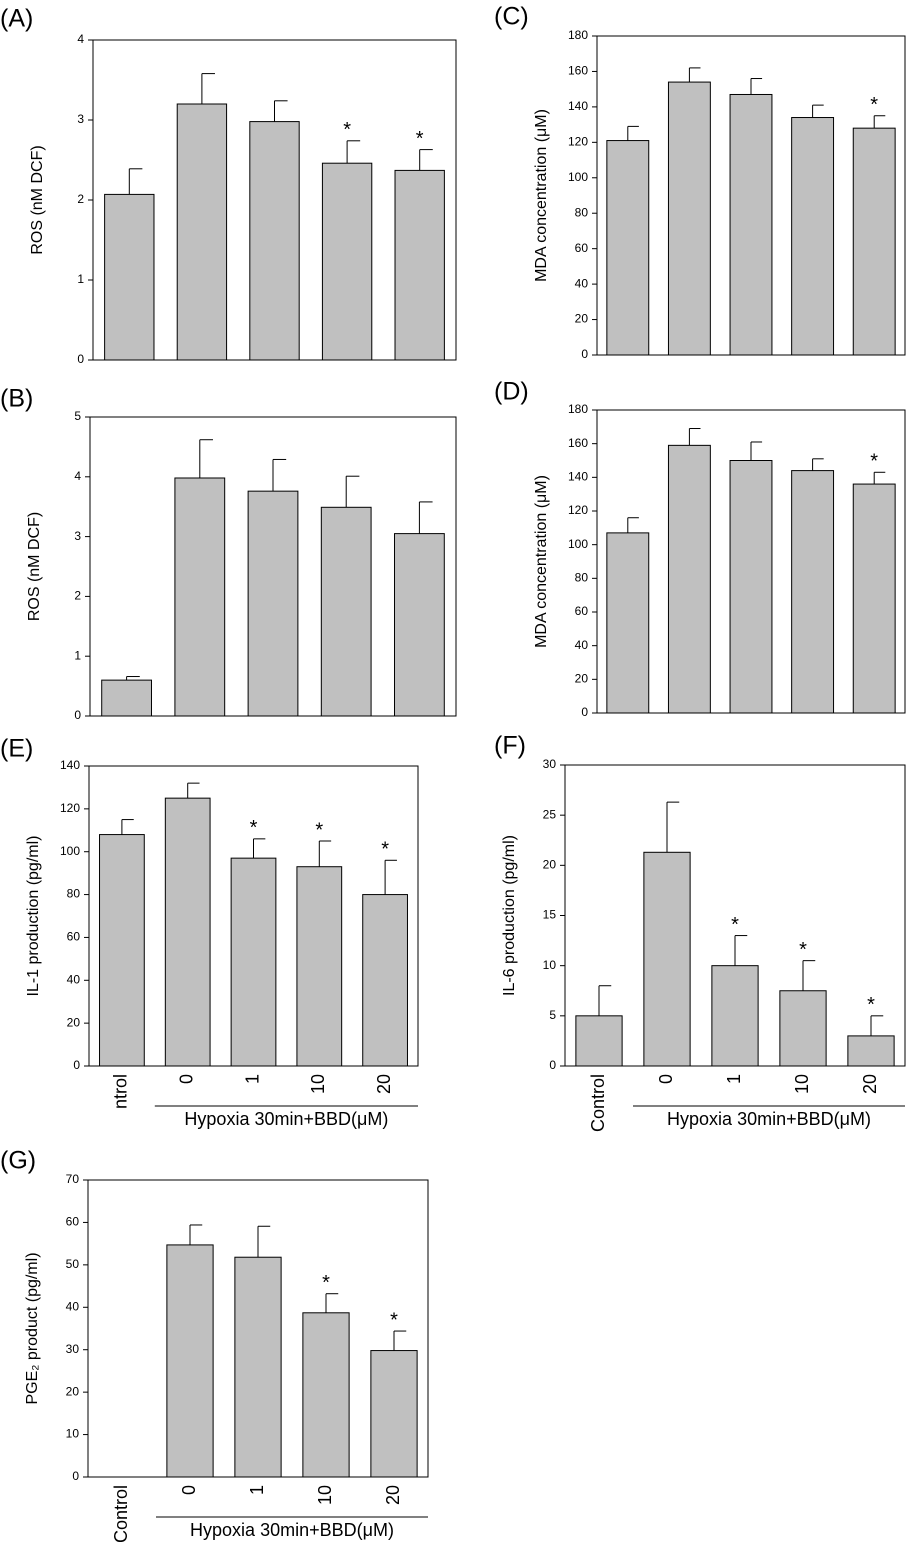 This screenshot has height=1542, width=907. I want to click on y-tick-label: 2, so click(80, 199).